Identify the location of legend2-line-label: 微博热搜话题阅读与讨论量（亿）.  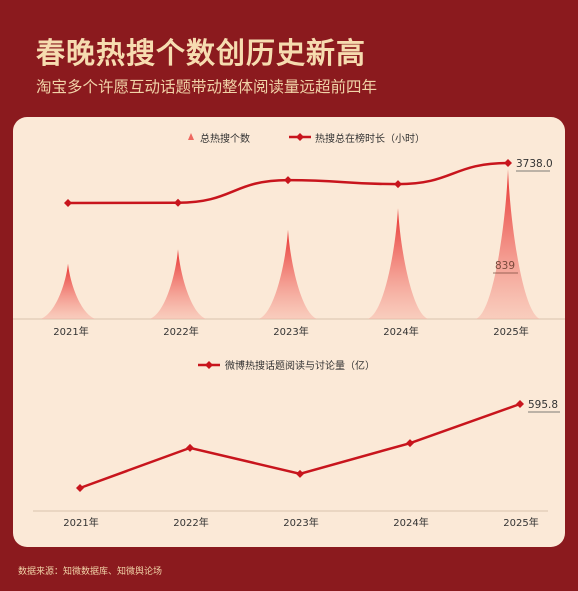
(300, 365).